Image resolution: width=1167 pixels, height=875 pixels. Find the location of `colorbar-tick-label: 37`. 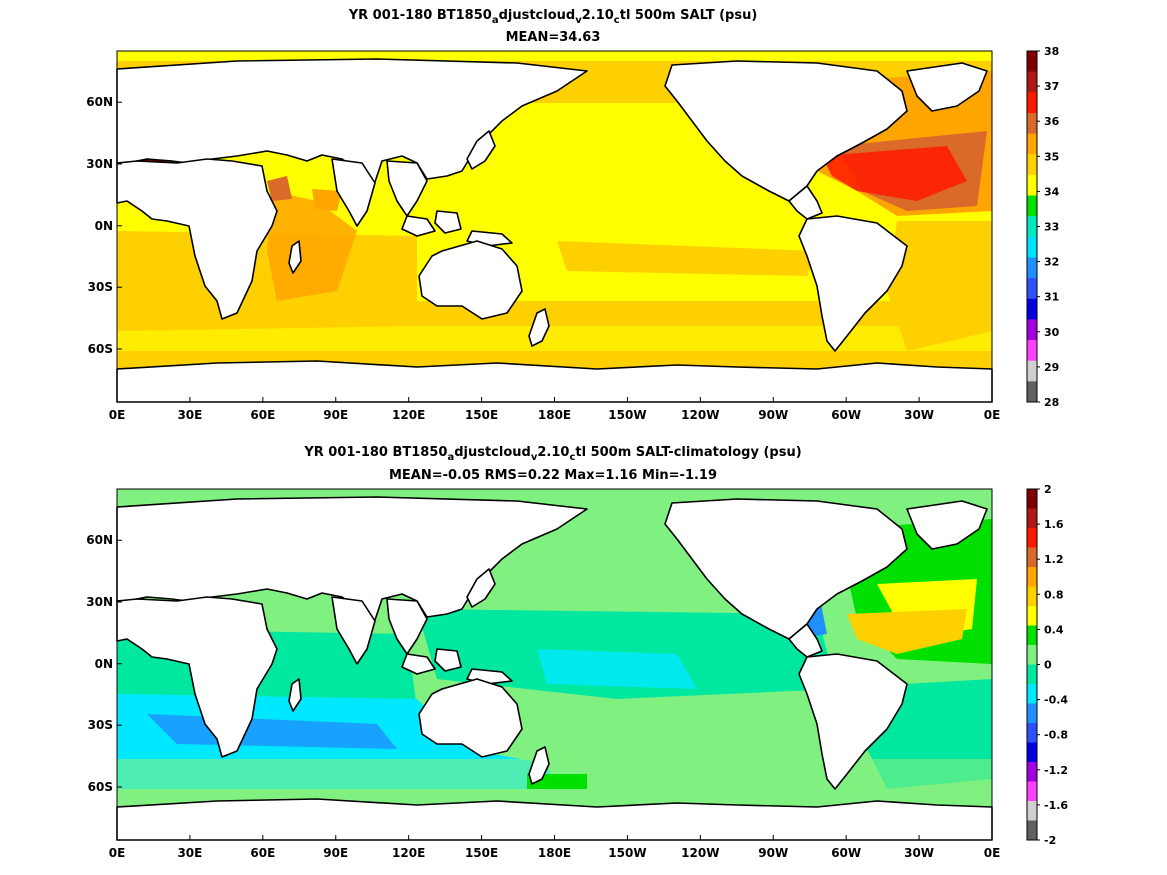

colorbar-tick-label: 37 is located at coordinates (1051, 86).